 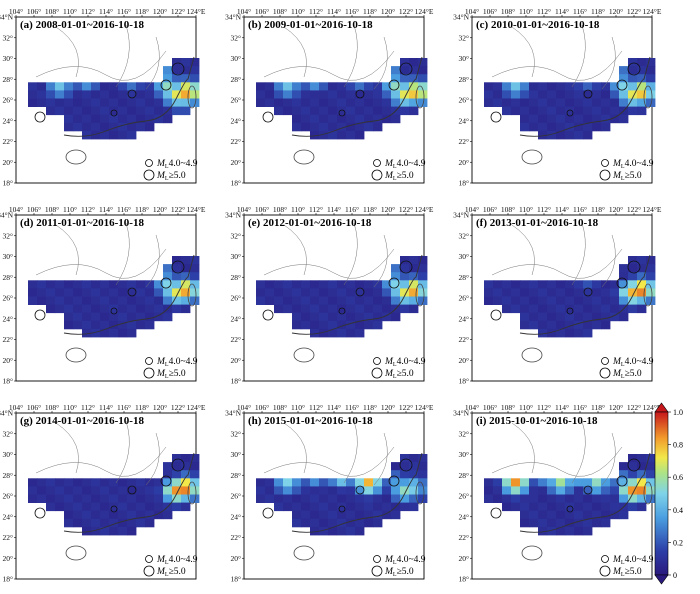 What do you see at coordinates (526, 11) in the screenshot?
I see `longitude-tick-label: 110°` at bounding box center [526, 11].